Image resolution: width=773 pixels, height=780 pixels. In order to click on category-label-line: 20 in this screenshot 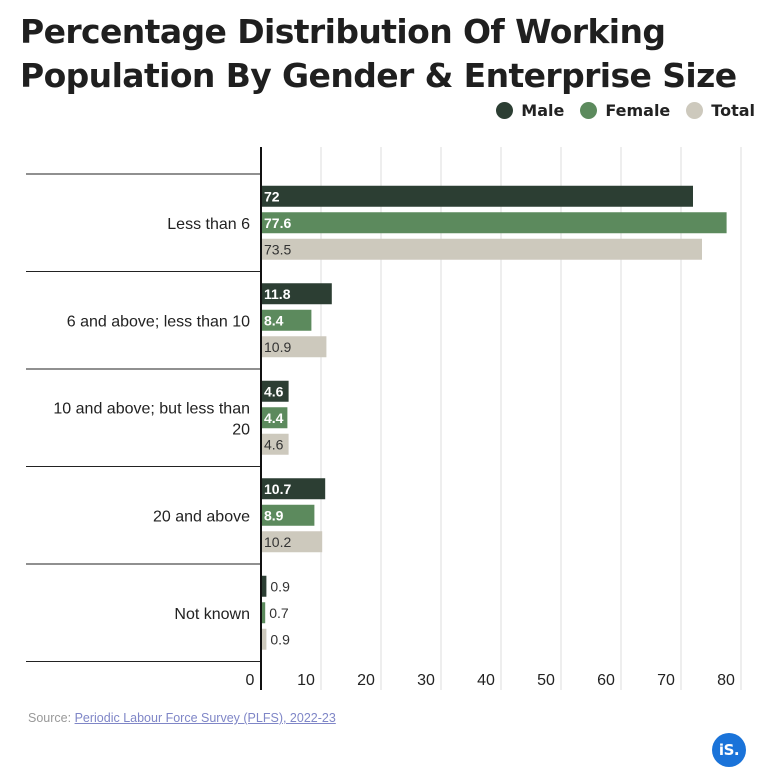, I will do `click(241, 429)`.